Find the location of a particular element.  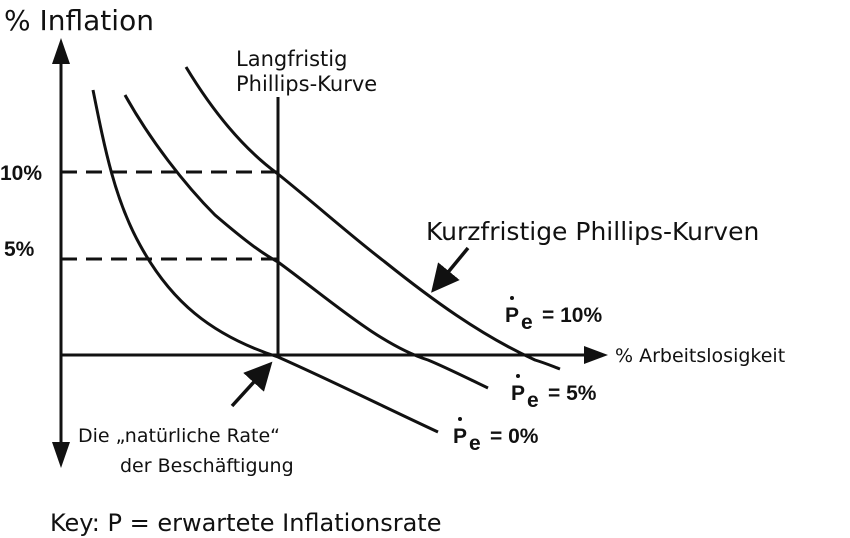

y-axis-arrow-up is located at coordinates (61, 51).